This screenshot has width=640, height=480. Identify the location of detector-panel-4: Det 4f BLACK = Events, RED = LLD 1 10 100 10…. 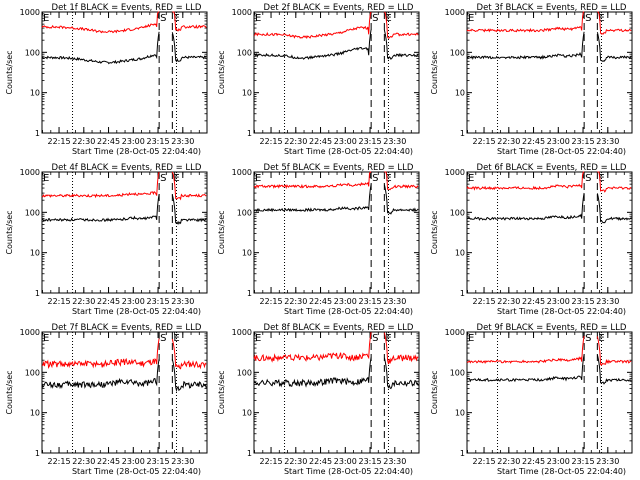
(106, 239).